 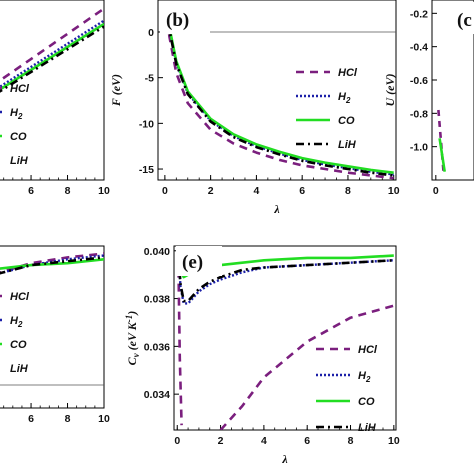 What do you see at coordinates (192, 262) in the screenshot?
I see `panel-label: (e)` at bounding box center [192, 262].